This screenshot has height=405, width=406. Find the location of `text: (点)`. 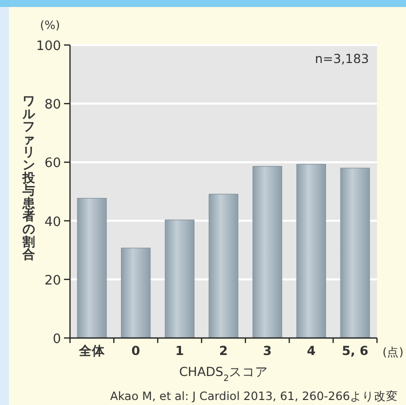

text: (点) is located at coordinates (393, 352).